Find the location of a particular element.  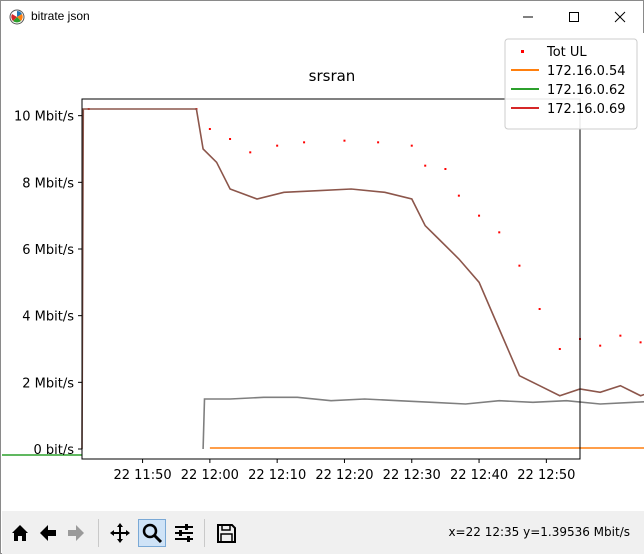

close-button is located at coordinates (620, 16).